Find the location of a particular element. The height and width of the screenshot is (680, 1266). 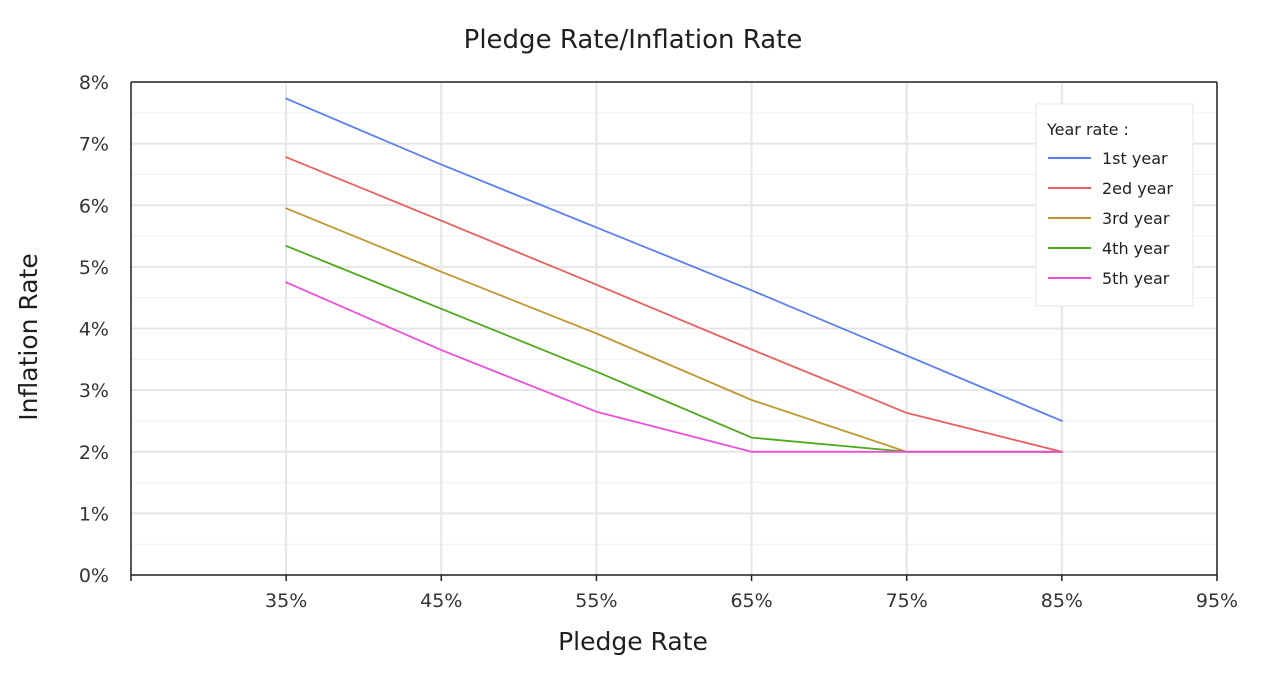

y-tick-label: 6% is located at coordinates (94, 206).